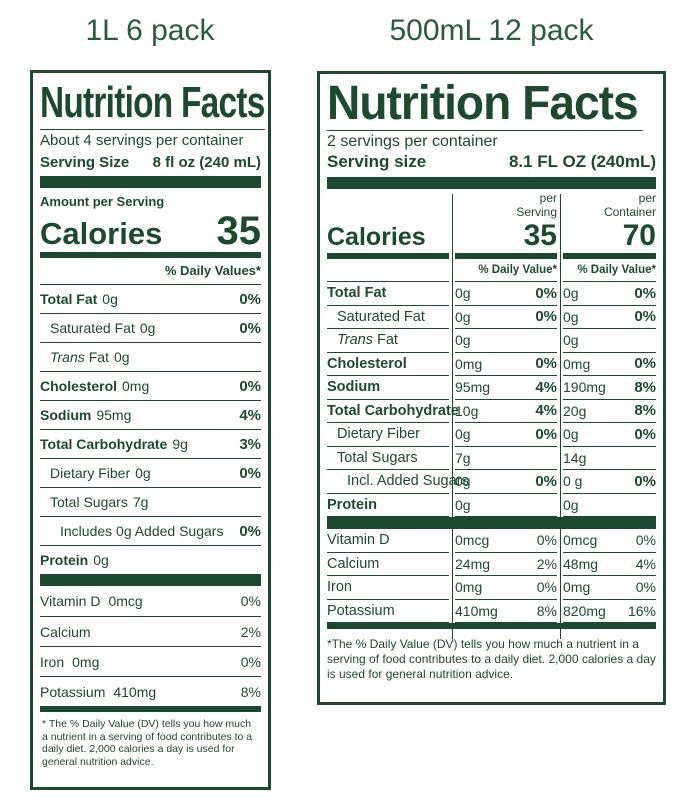 The height and width of the screenshot is (800, 695). What do you see at coordinates (581, 563) in the screenshot?
I see `amount: 48mg` at bounding box center [581, 563].